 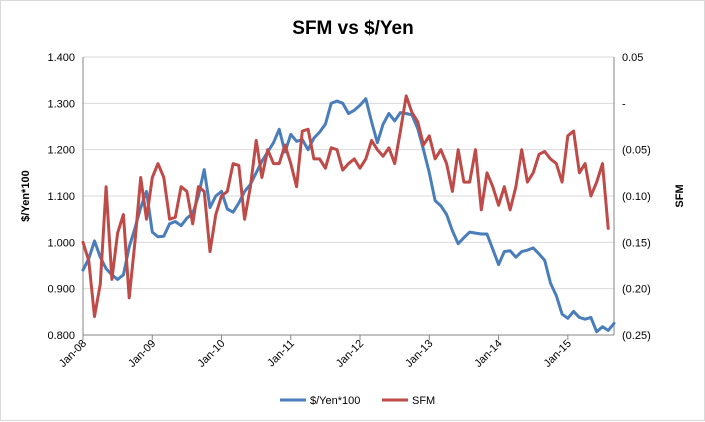 I want to click on right-y-tick-label: 0.05, so click(x=632, y=58).